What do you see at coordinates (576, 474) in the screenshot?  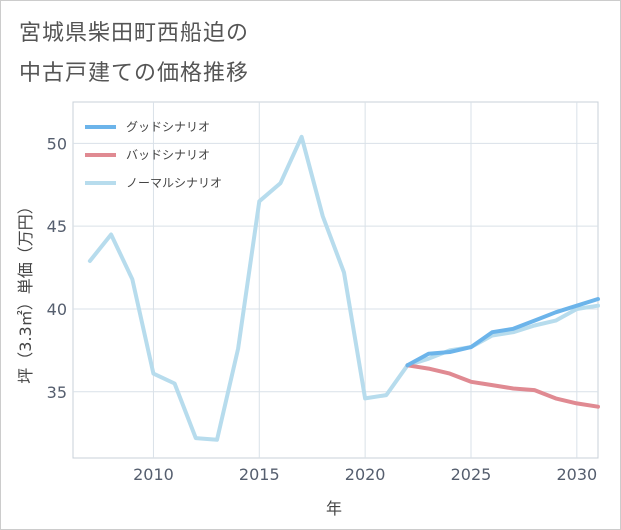 I see `x-tick-label: 2030` at bounding box center [576, 474].